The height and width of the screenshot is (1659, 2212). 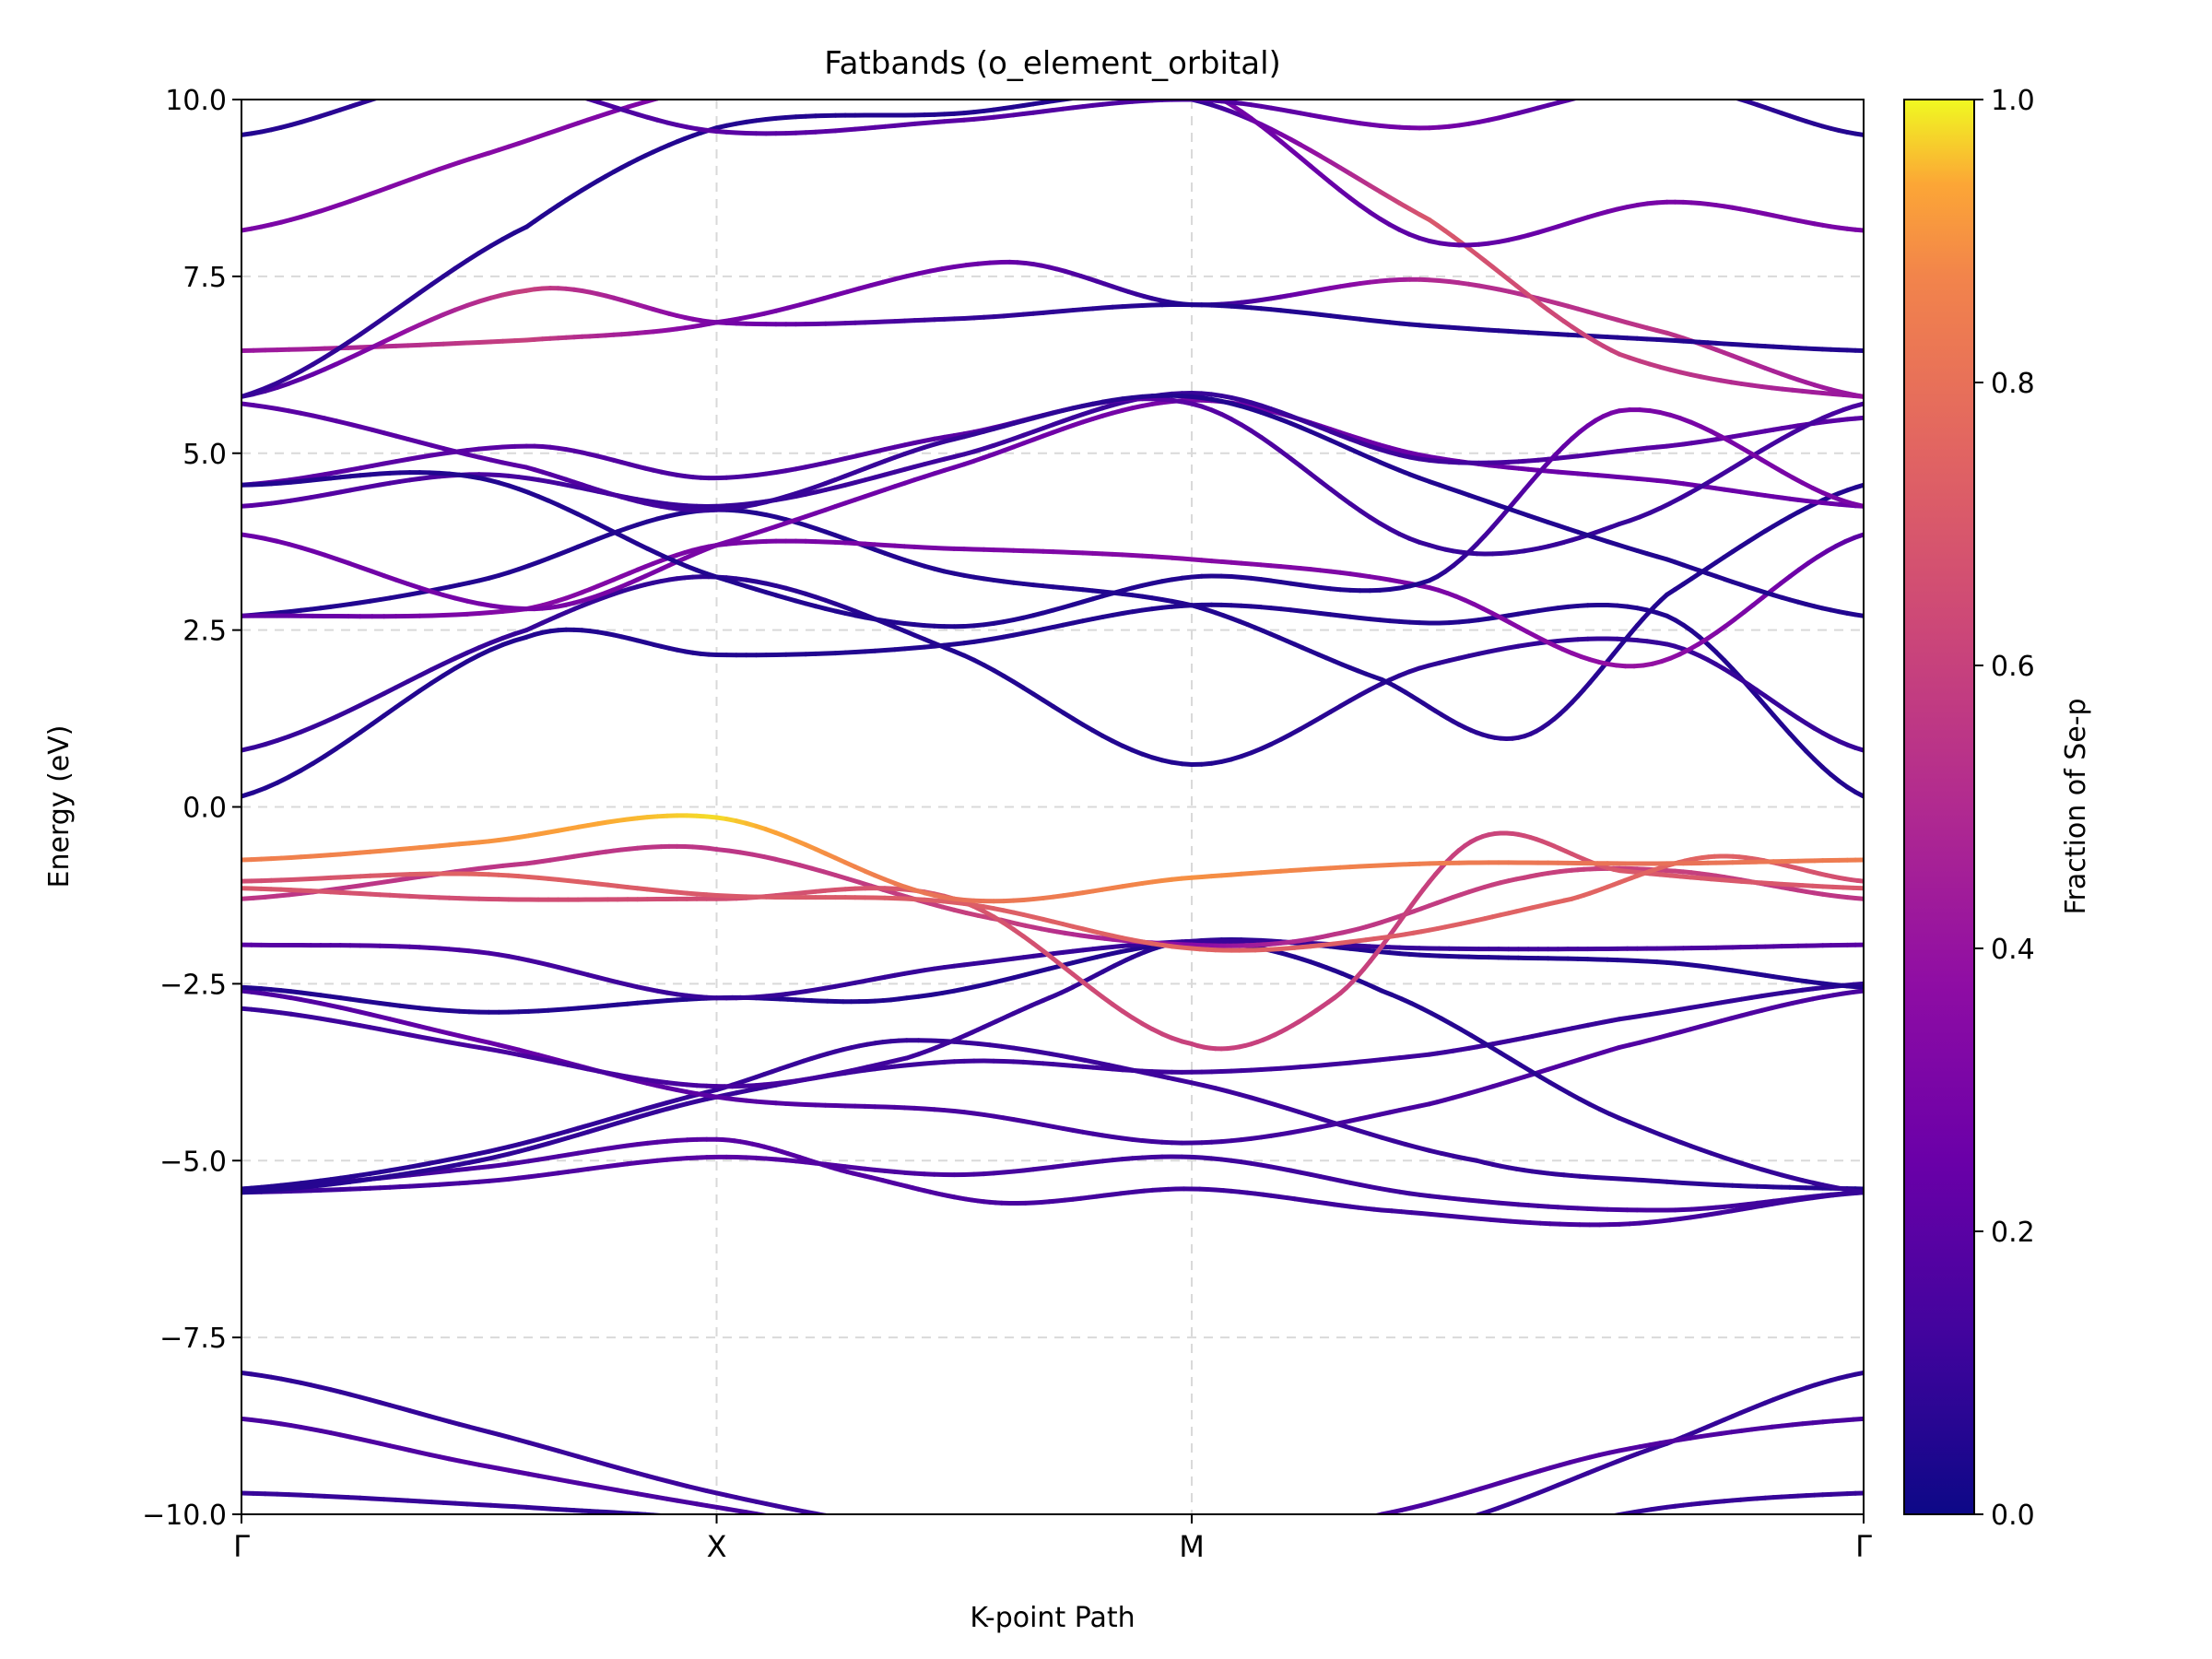 What do you see at coordinates (1858, 615) in the screenshot?
I see `band-23-segment` at bounding box center [1858, 615].